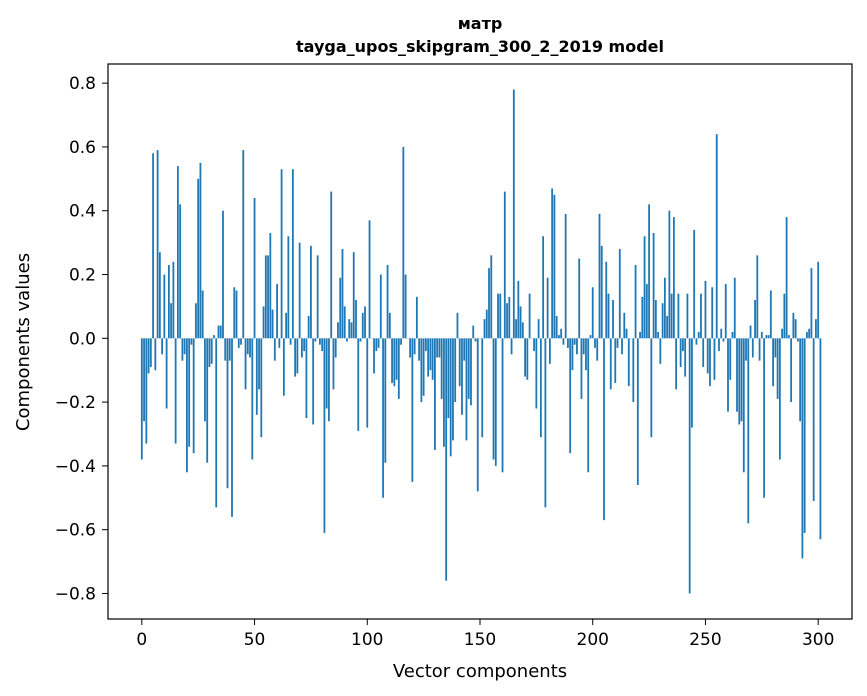 This screenshot has height=696, width=867. What do you see at coordinates (480, 46) in the screenshot?
I see `chart-subtitle: tayga_upos_skipgram_300_2_2019 model` at bounding box center [480, 46].